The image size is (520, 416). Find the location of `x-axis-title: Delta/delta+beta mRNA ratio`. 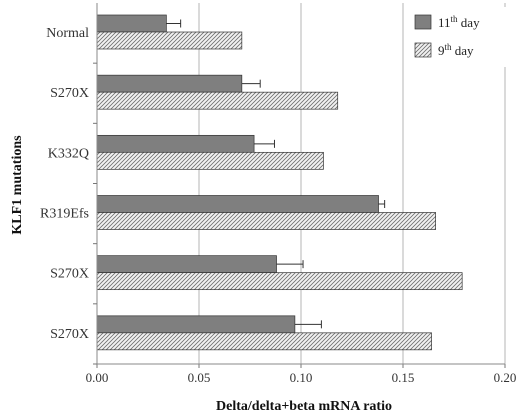

x-axis-title: Delta/delta+beta mRNA ratio is located at coordinates (304, 406).